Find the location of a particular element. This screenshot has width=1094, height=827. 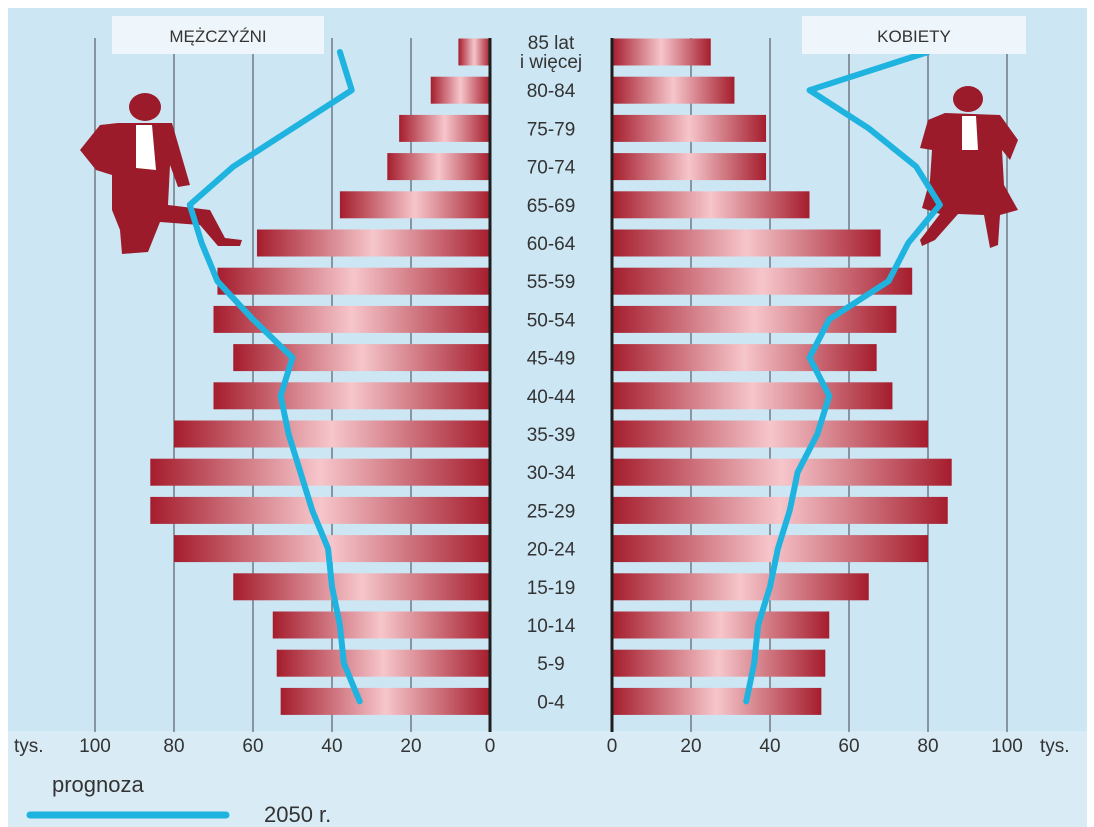

age-label: 40-44 is located at coordinates (551, 397).